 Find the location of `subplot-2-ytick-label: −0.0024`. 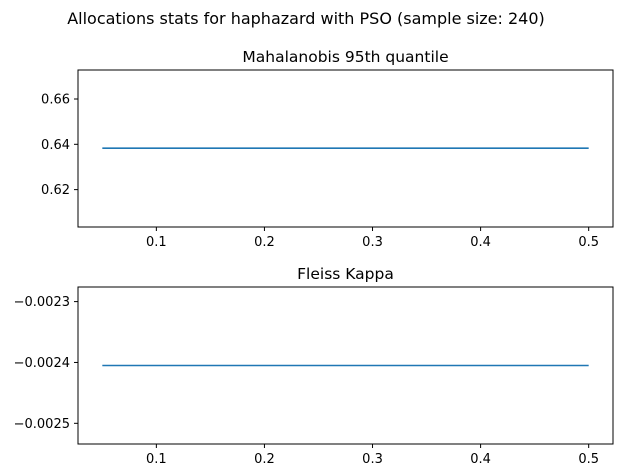

subplot-2-ytick-label: −0.0024 is located at coordinates (42, 363).